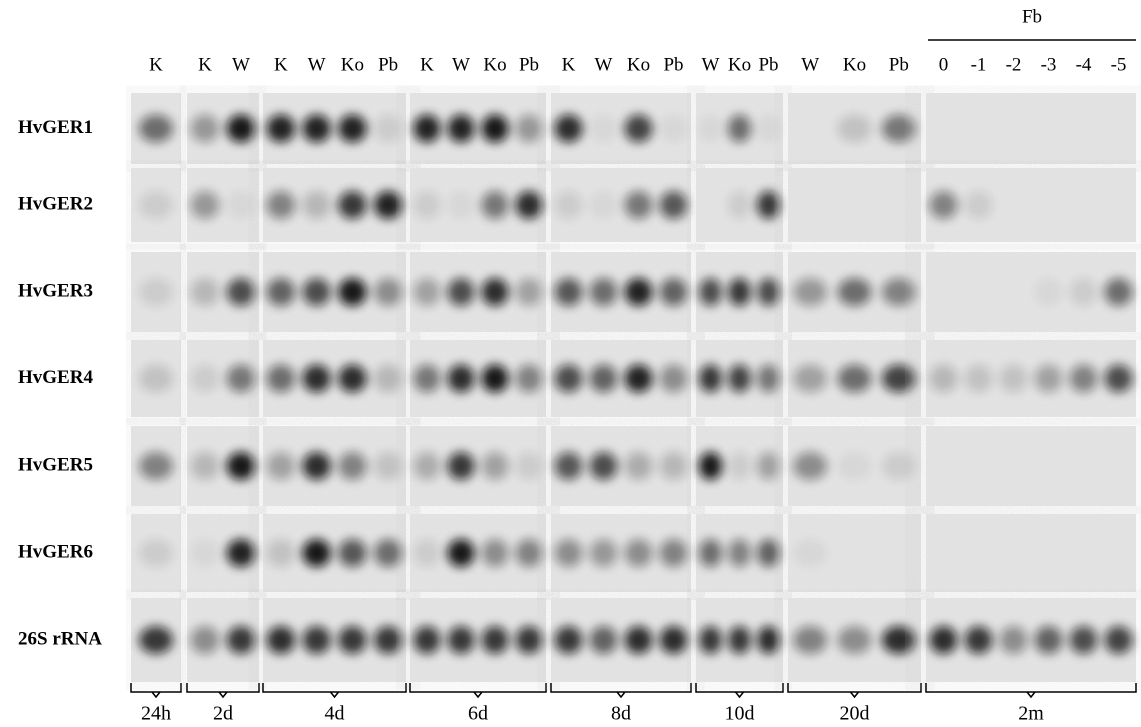 The image size is (1141, 727). What do you see at coordinates (60, 638) in the screenshot?
I see `row-label: 26S rRNA` at bounding box center [60, 638].